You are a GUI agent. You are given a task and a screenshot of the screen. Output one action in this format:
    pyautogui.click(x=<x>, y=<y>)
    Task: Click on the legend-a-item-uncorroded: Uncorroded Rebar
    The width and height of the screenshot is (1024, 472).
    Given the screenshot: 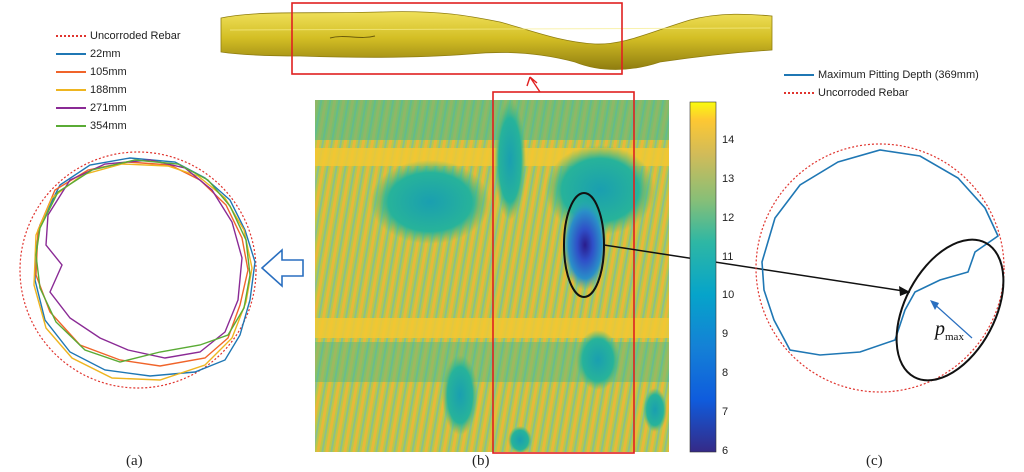 What is the action you would take?
    pyautogui.click(x=118, y=36)
    